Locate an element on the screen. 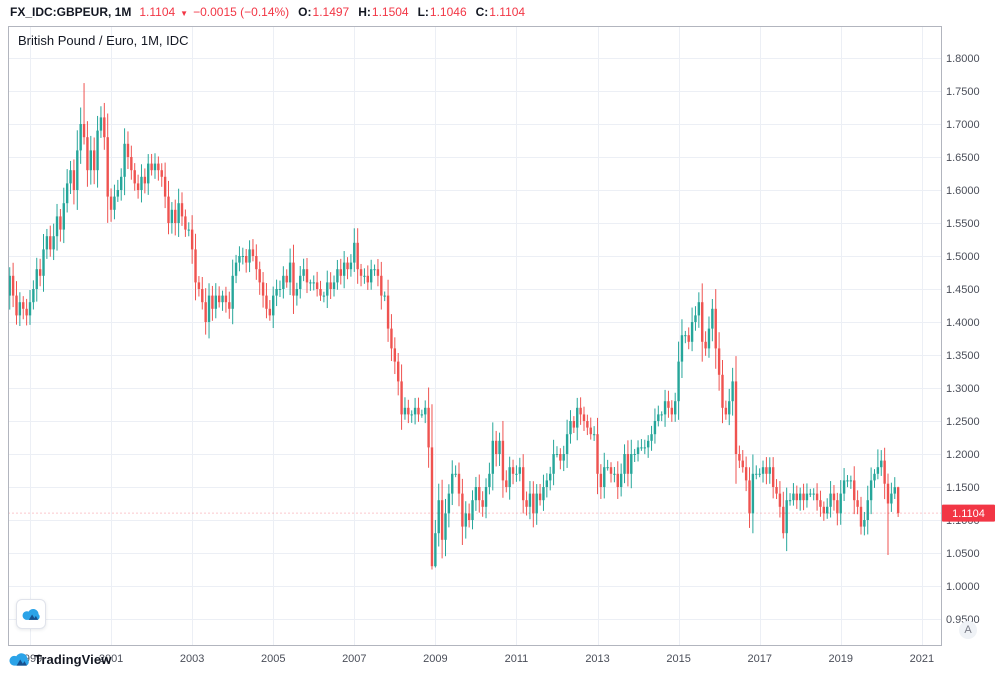 This screenshot has width=996, height=676. svg-text: 1.7500 is located at coordinates (963, 92).